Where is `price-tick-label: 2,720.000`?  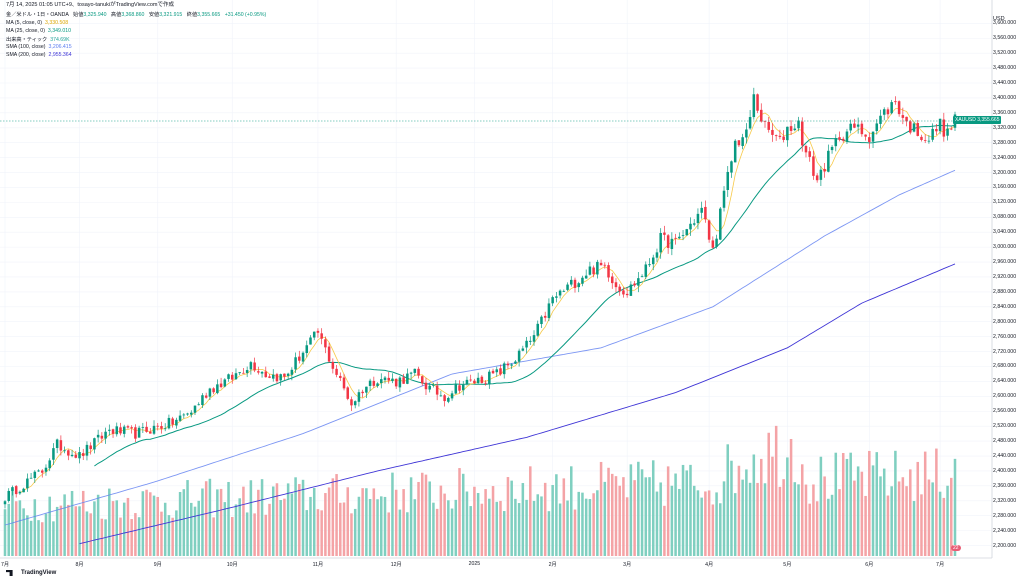 price-tick-label: 2,720.000 is located at coordinates (1005, 351).